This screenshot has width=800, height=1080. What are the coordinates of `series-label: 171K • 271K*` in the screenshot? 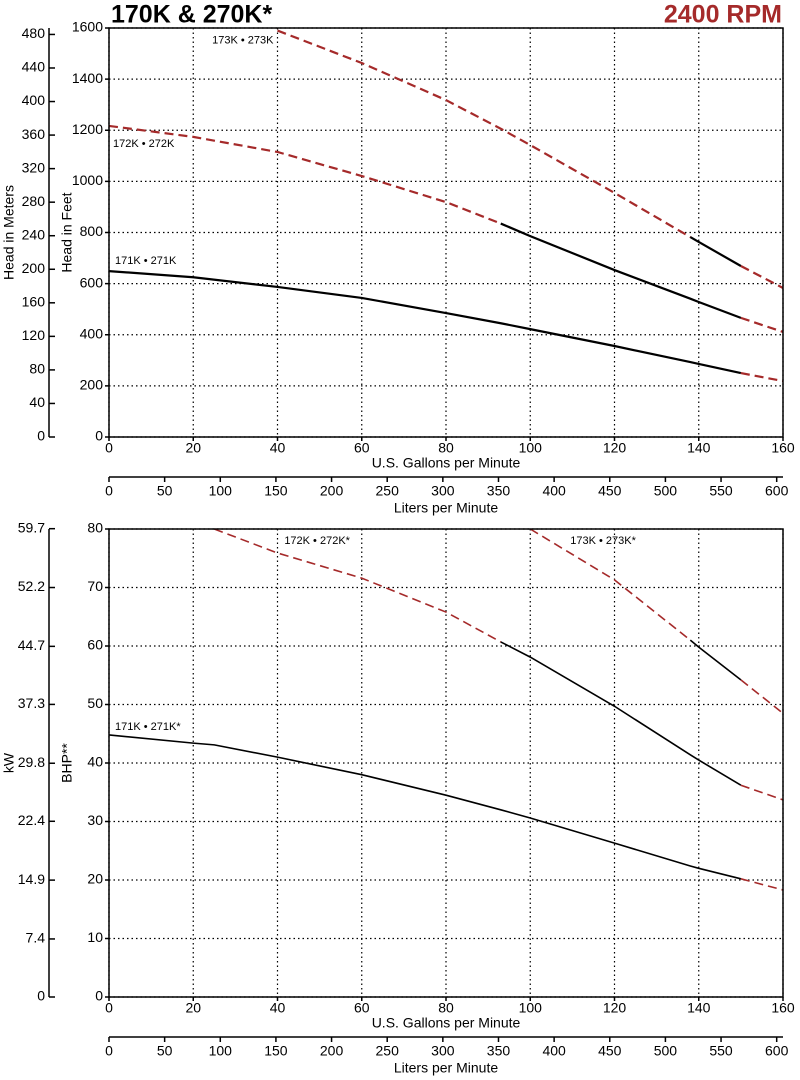 It's located at (148, 727).